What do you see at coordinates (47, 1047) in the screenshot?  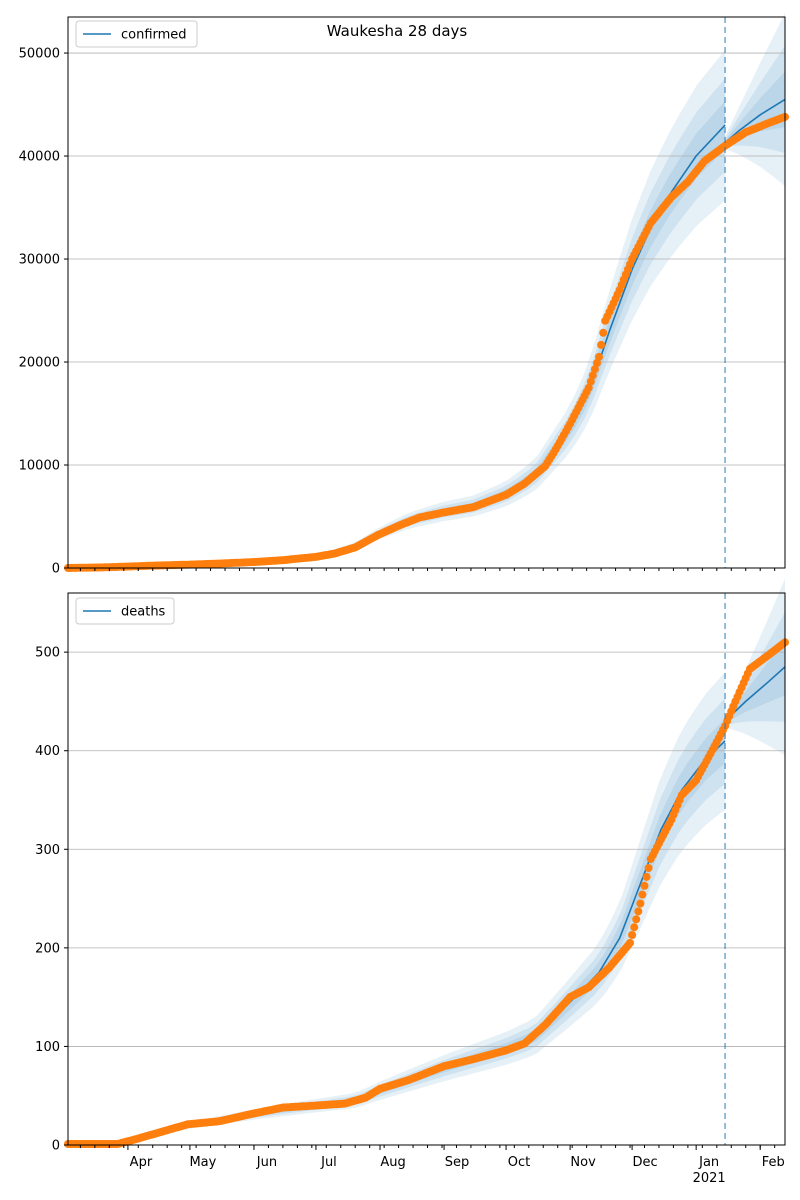 I see `y-tick-label: 100` at bounding box center [47, 1047].